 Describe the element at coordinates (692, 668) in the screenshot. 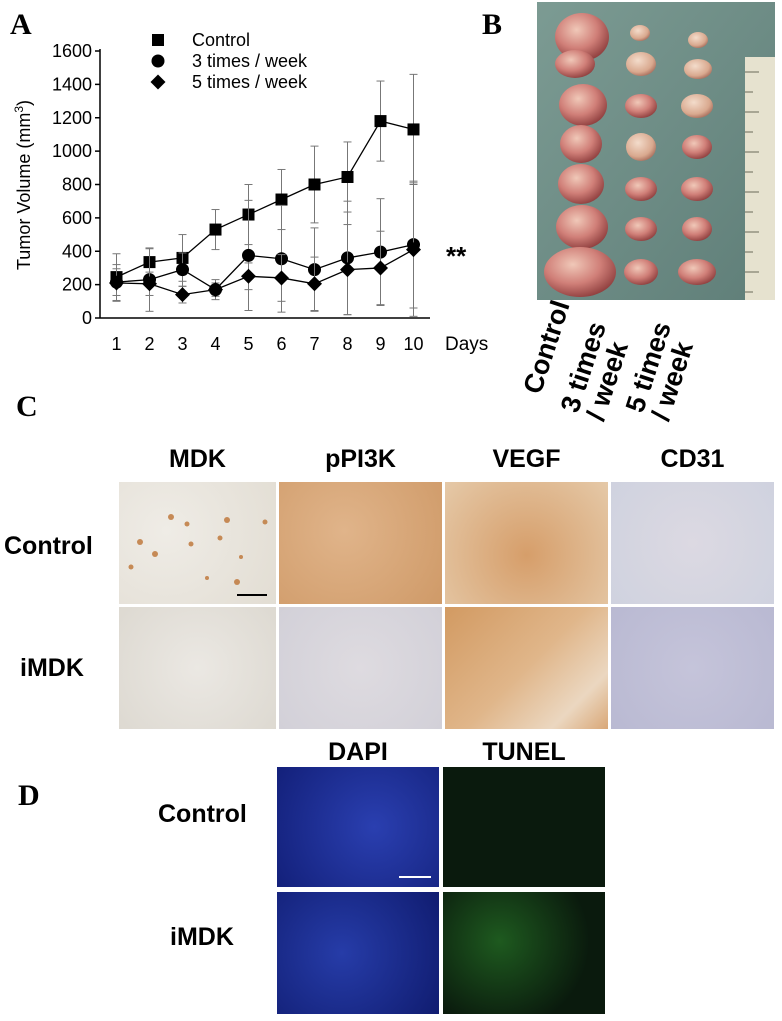

I see `micrograph-cd31-imdk` at that location.